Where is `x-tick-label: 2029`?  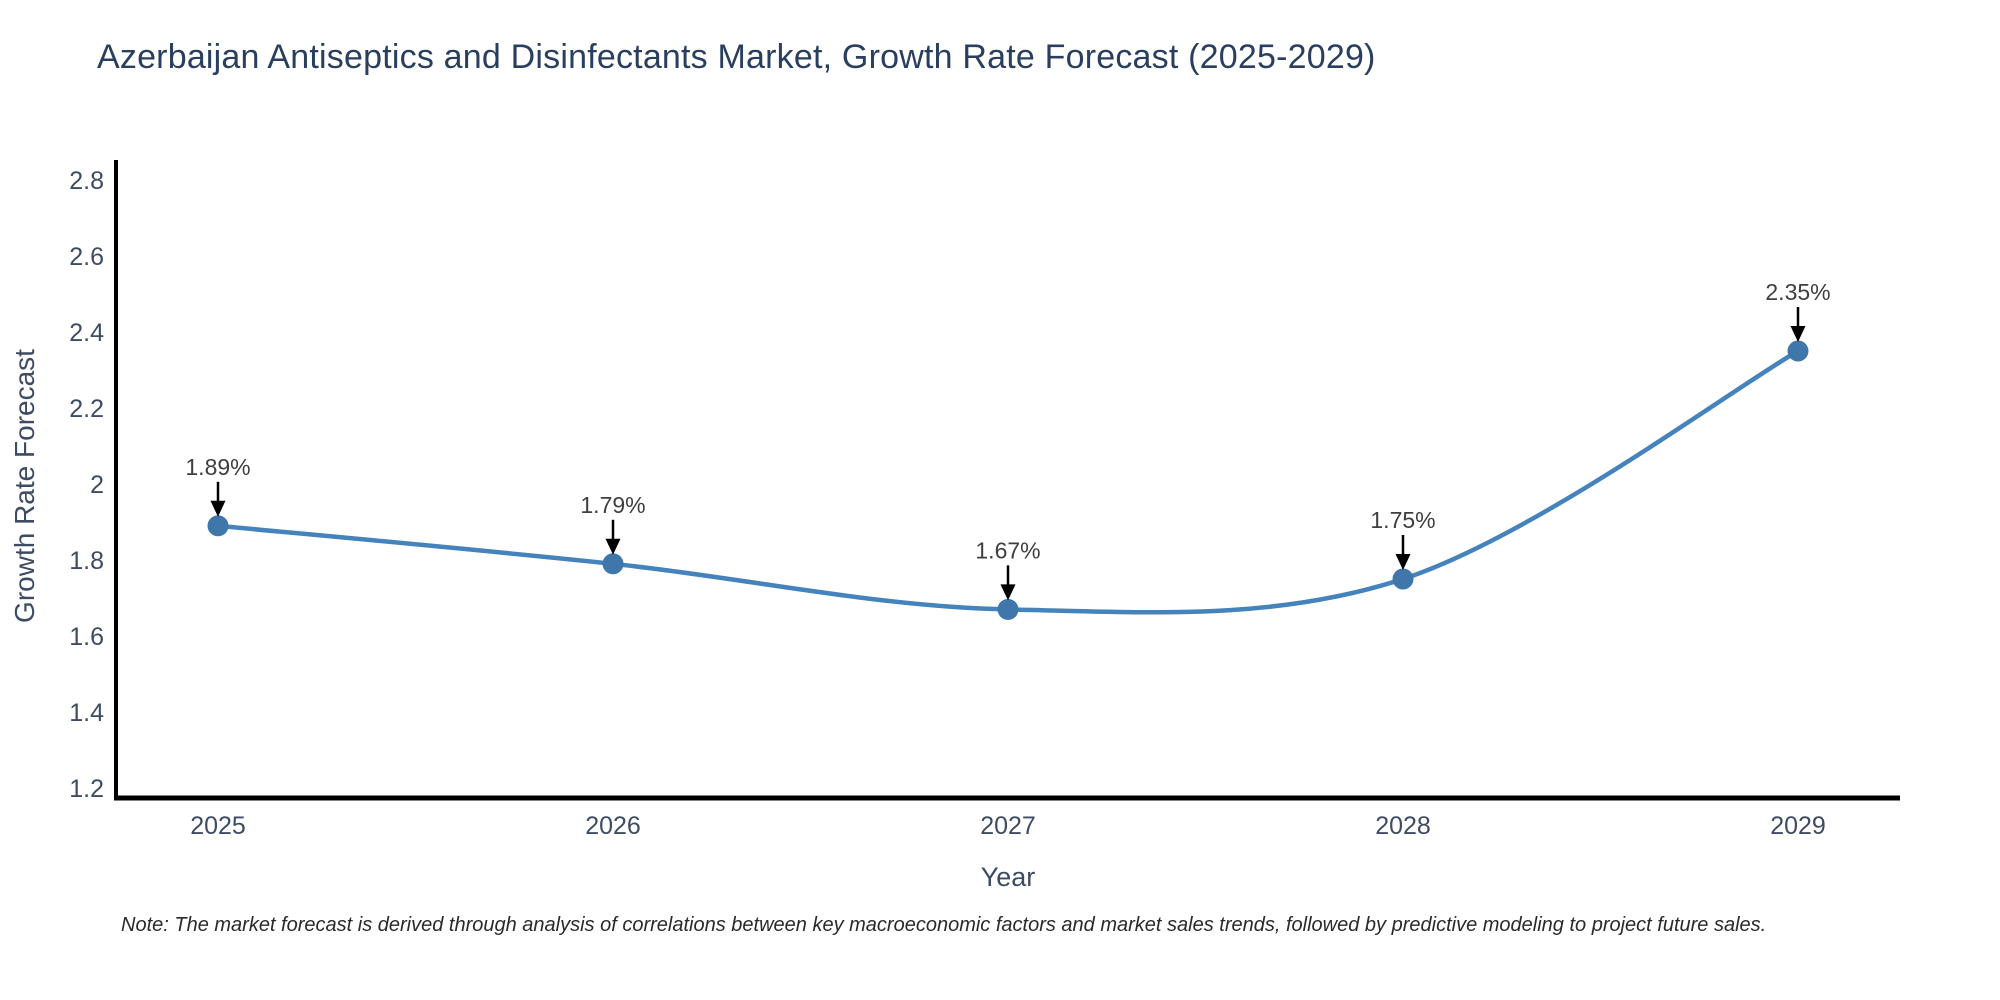
x-tick-label: 2029 is located at coordinates (1798, 826).